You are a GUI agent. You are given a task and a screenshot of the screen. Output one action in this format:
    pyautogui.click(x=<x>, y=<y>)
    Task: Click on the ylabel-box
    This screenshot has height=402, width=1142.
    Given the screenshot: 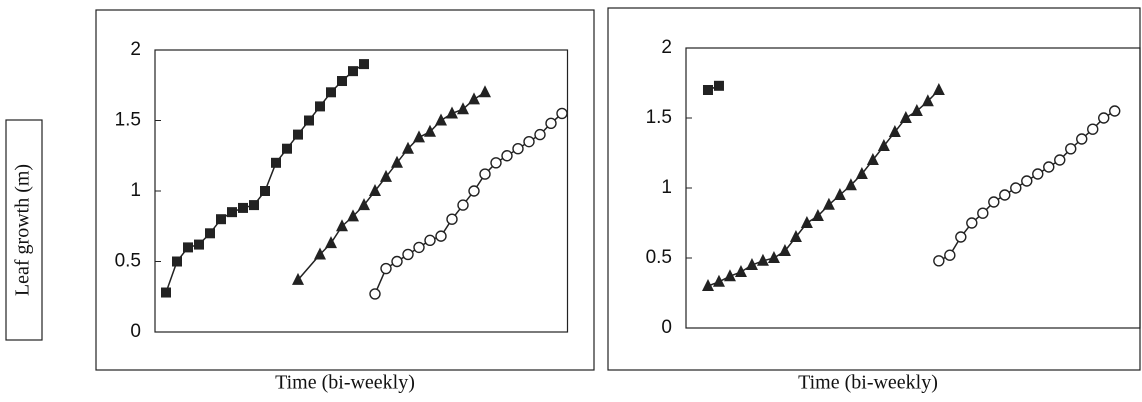 What is the action you would take?
    pyautogui.click(x=24, y=230)
    